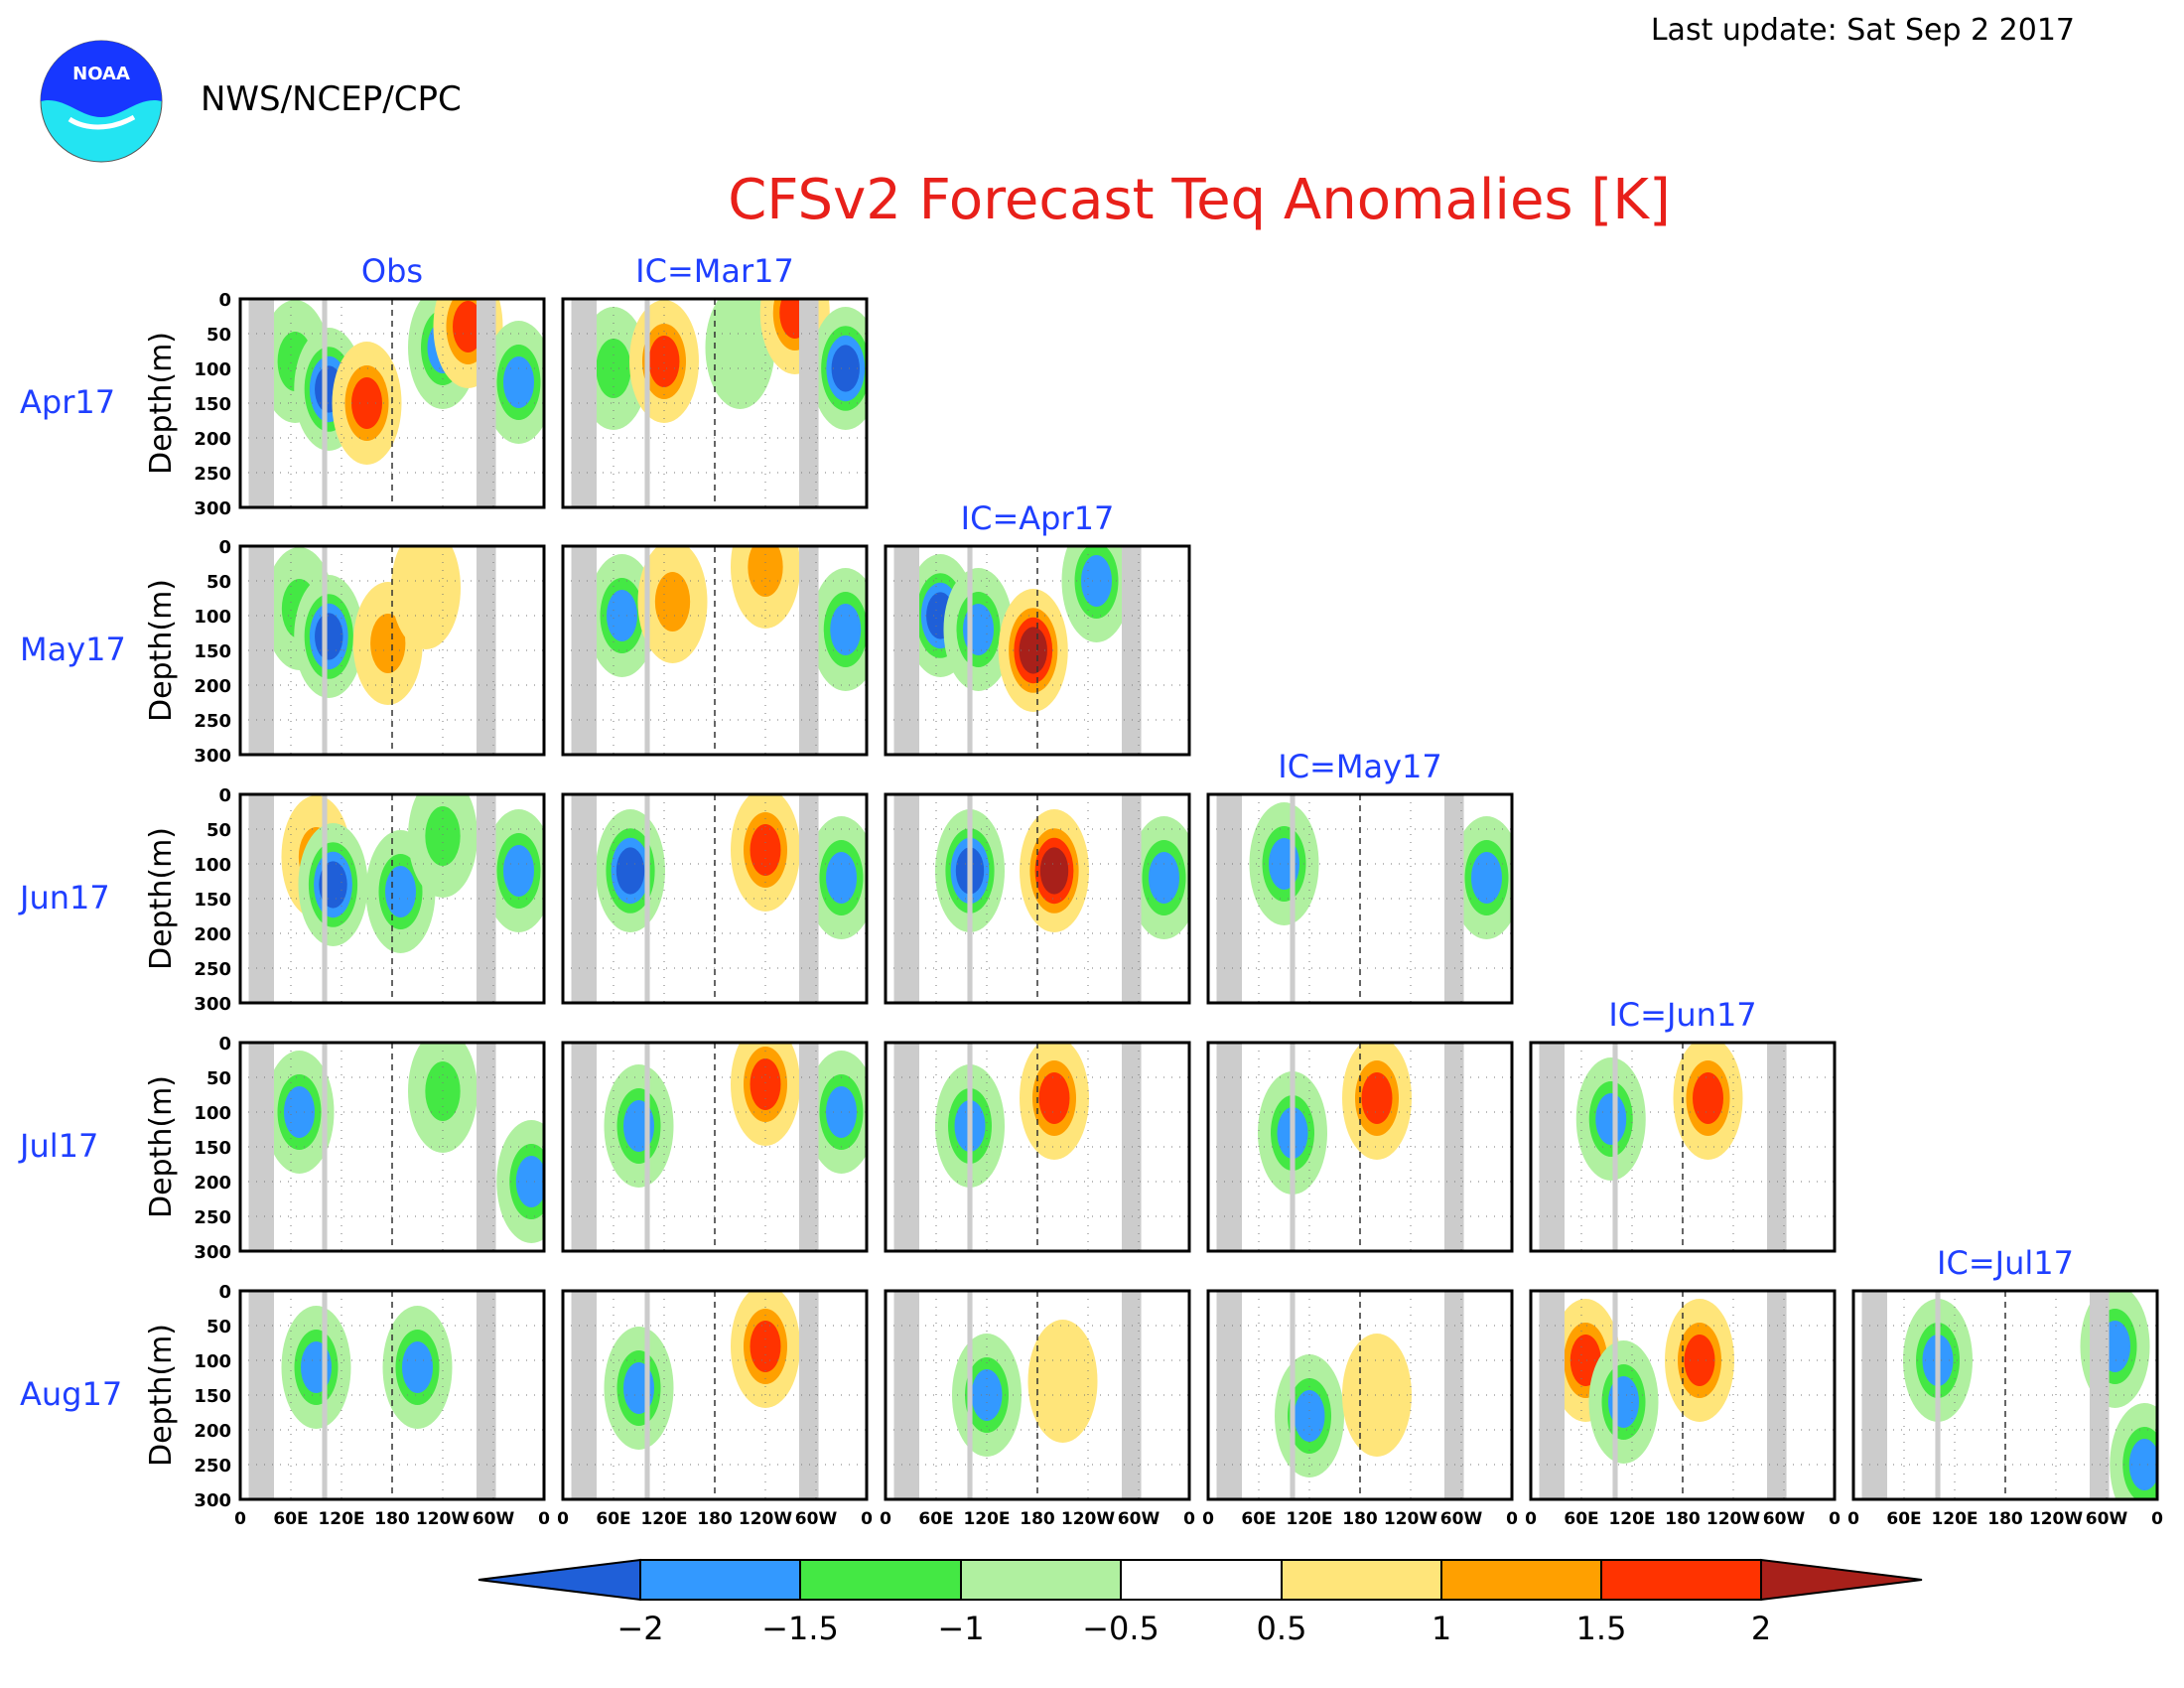 This screenshot has height=1688, width=2184. I want to click on panel-r2-c3, so click(1360, 898).